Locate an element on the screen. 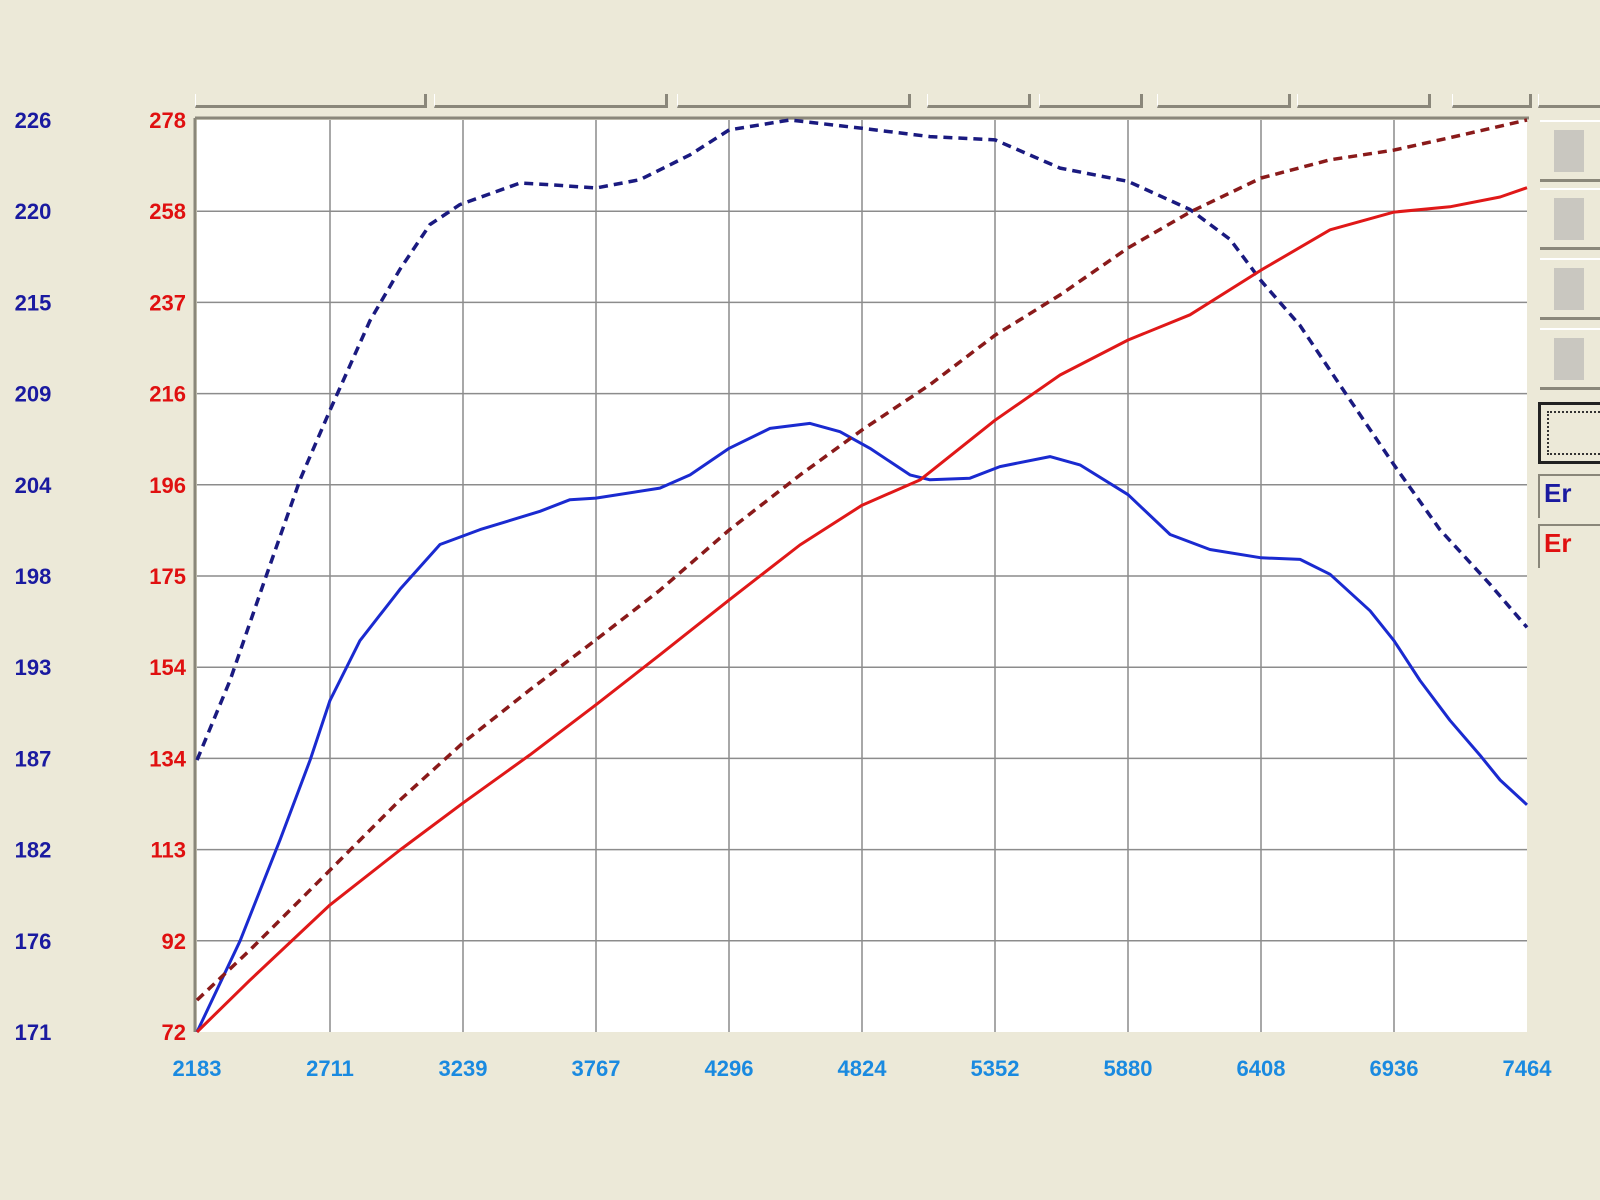  x-tick-label: 2183 is located at coordinates (197, 1068).